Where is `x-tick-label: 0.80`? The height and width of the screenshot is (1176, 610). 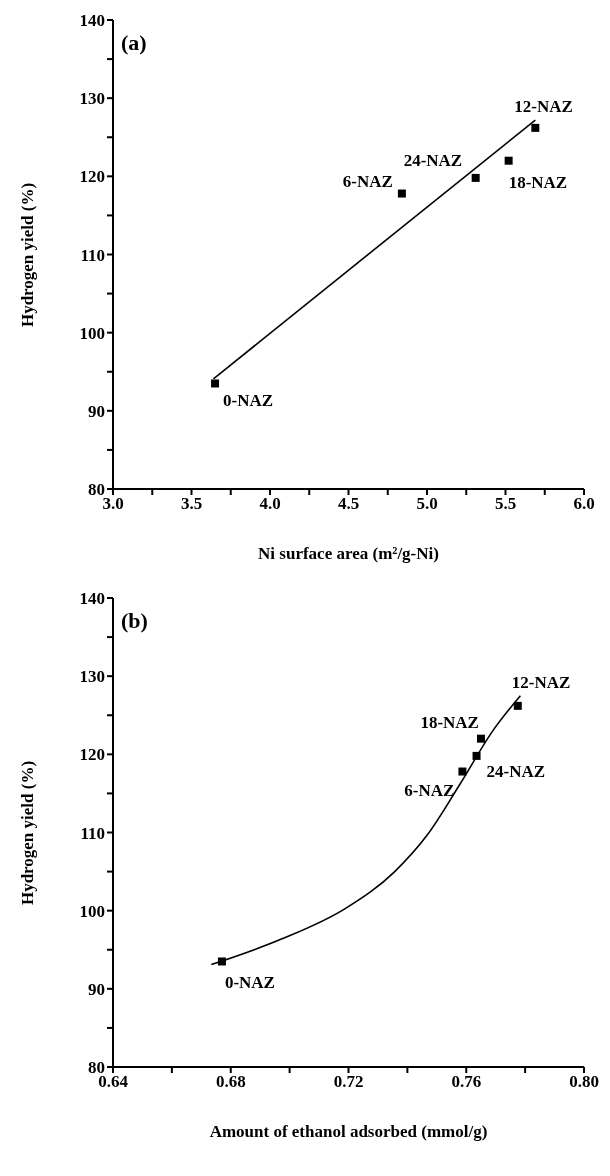
x-tick-label: 0.80 is located at coordinates (584, 1082).